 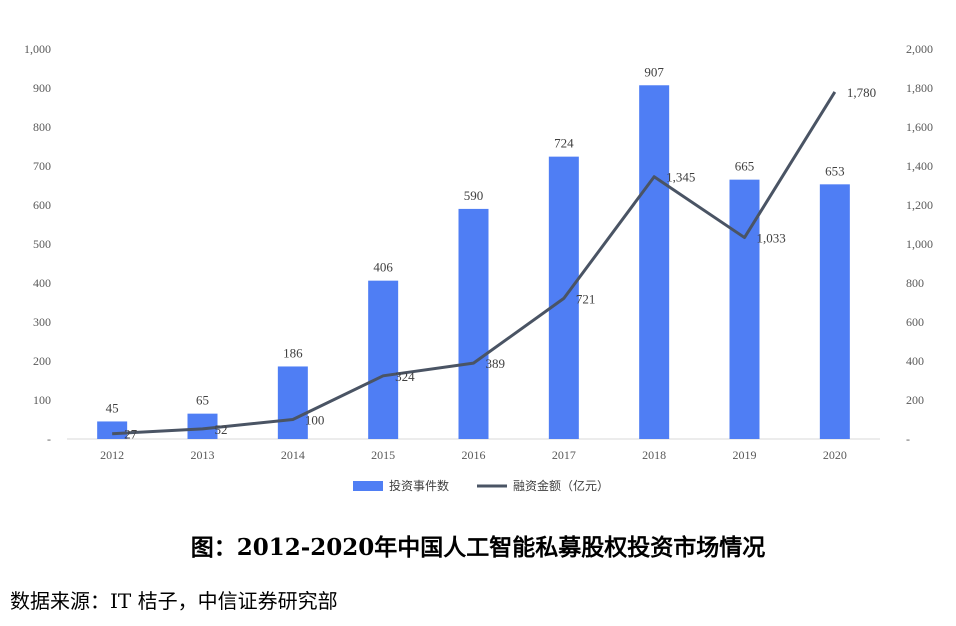 I want to click on x-tick-label: 2019, so click(x=745, y=455).